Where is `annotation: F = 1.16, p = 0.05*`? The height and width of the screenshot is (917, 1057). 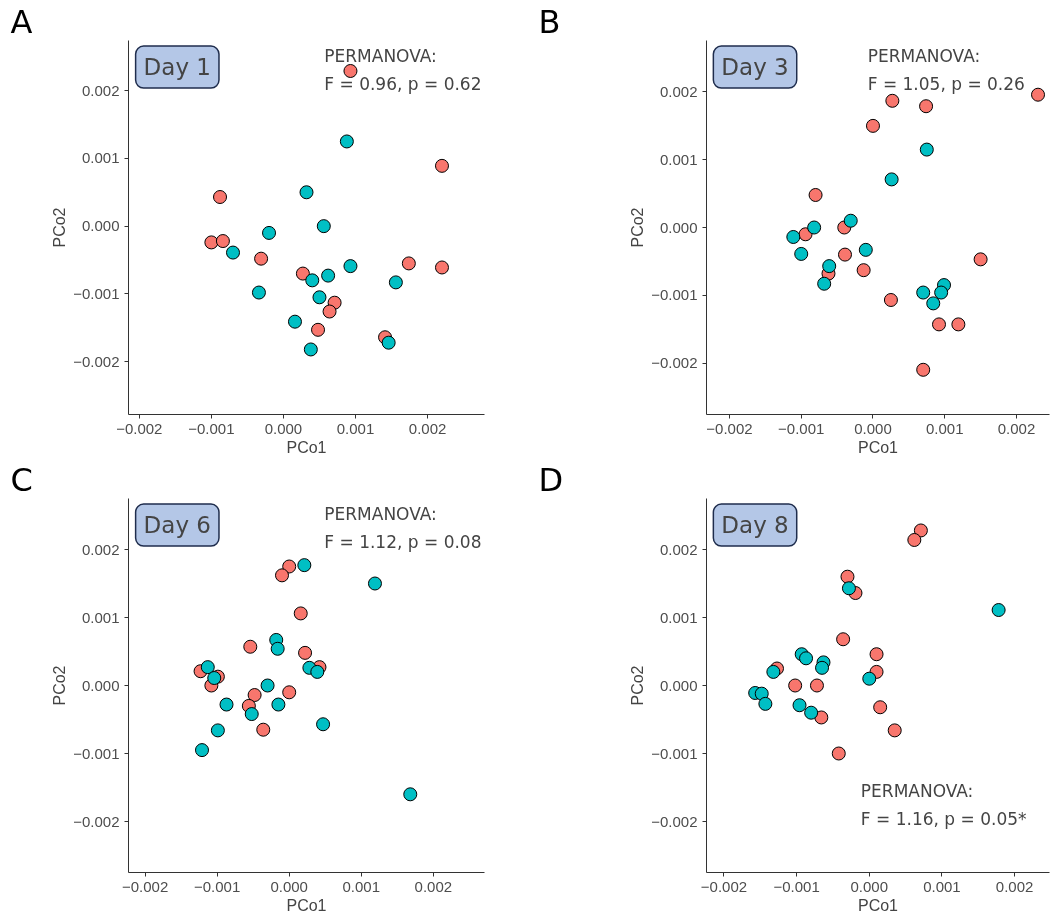 annotation: F = 1.16, p = 0.05* is located at coordinates (943, 818).